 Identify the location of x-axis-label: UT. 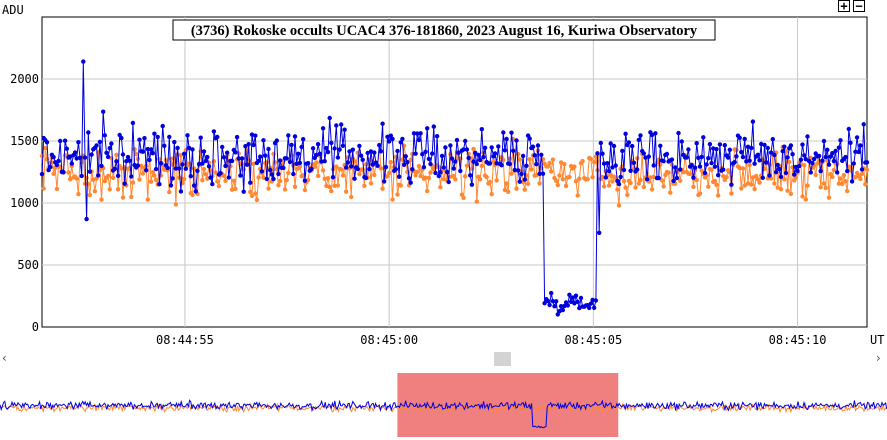
(877, 340).